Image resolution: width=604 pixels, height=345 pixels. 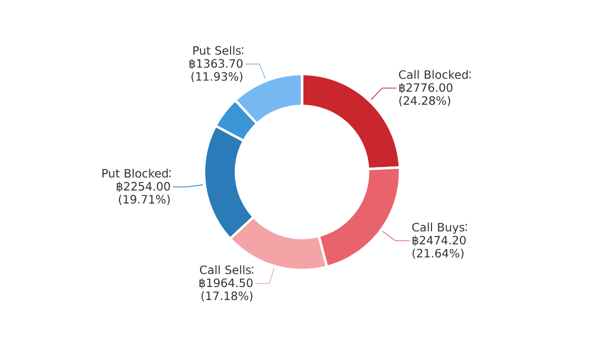 What do you see at coordinates (216, 70) in the screenshot?
I see `data-label: ฿1363.70 (11.93%)` at bounding box center [216, 70].